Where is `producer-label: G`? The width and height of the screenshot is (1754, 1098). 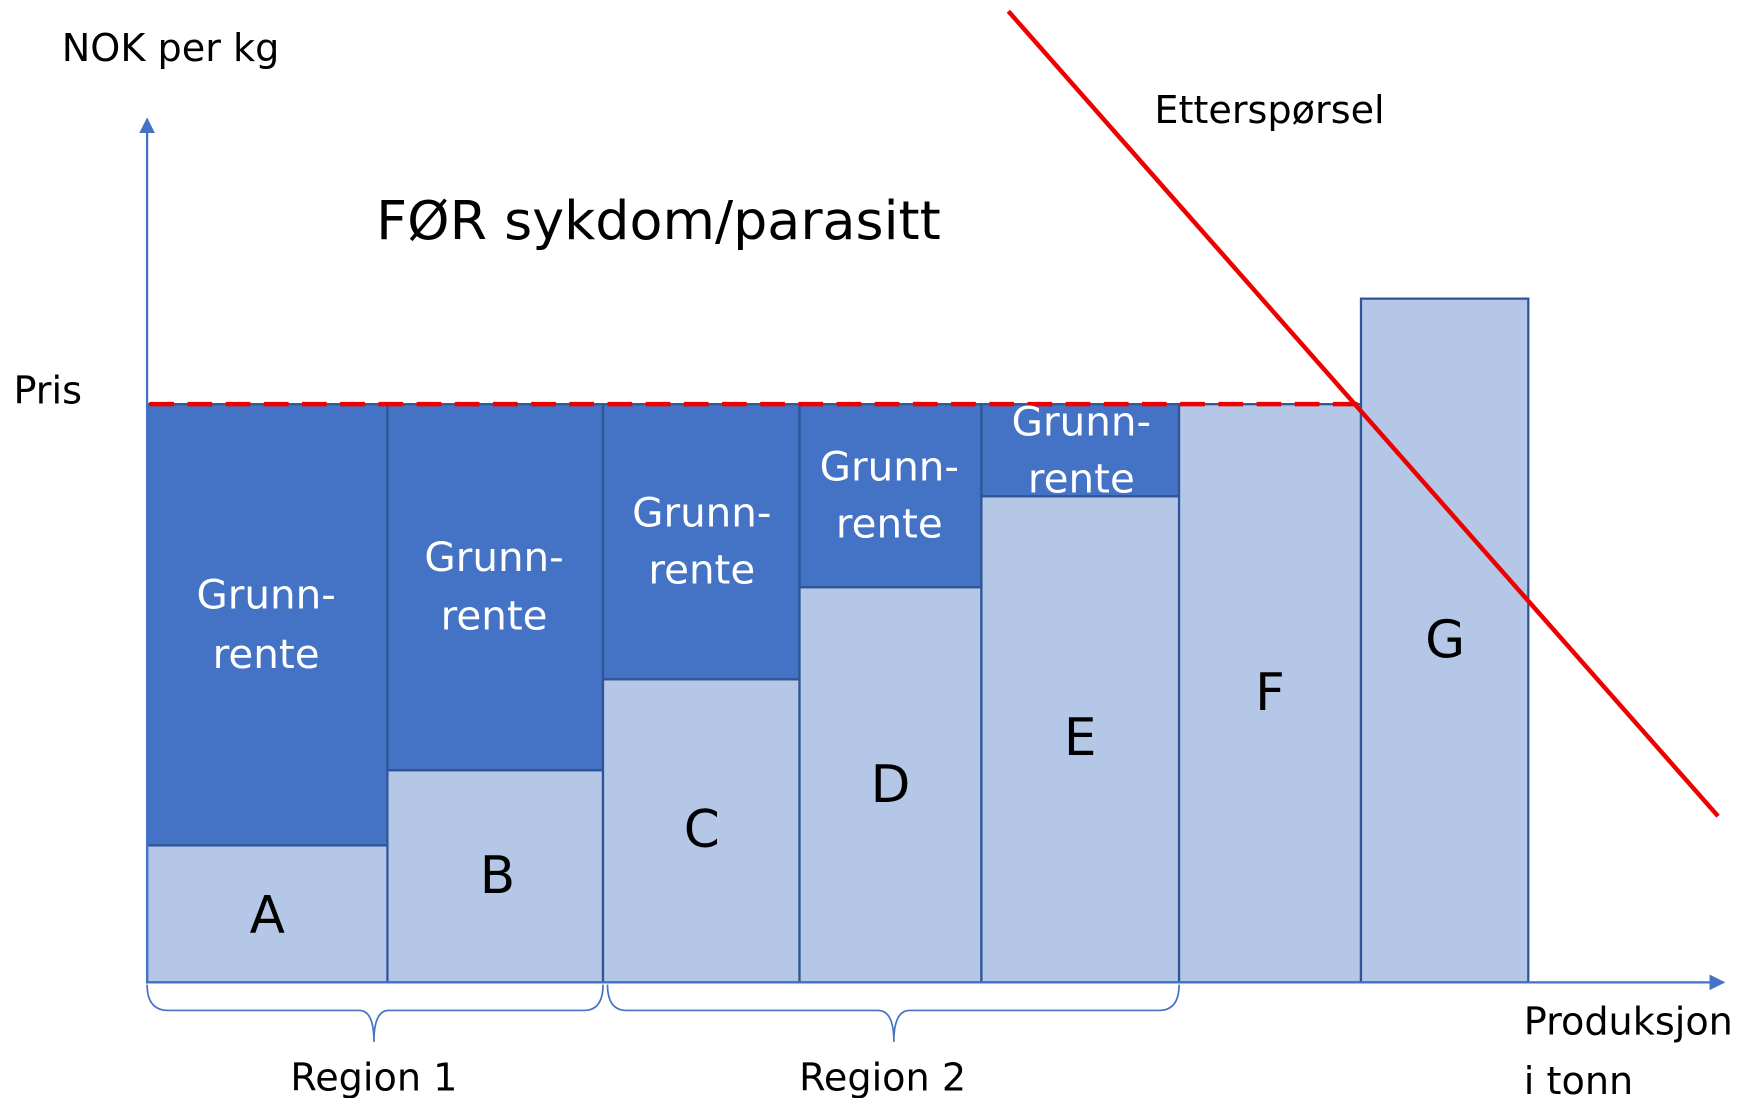
producer-label: G is located at coordinates (1445, 640).